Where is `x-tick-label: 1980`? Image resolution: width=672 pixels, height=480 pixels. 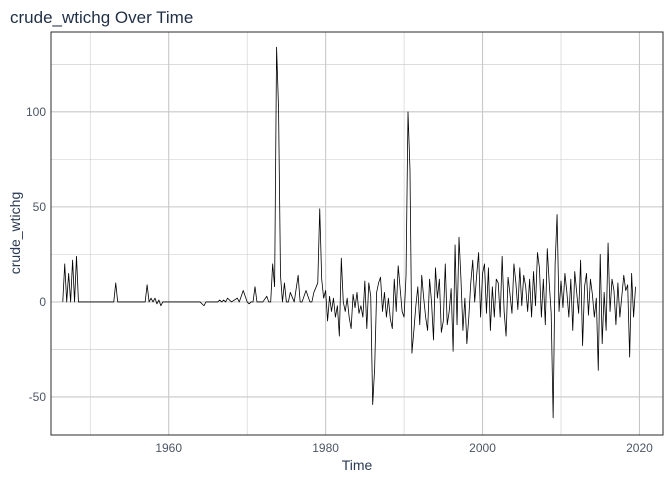 x-tick-label: 1980 is located at coordinates (325, 448).